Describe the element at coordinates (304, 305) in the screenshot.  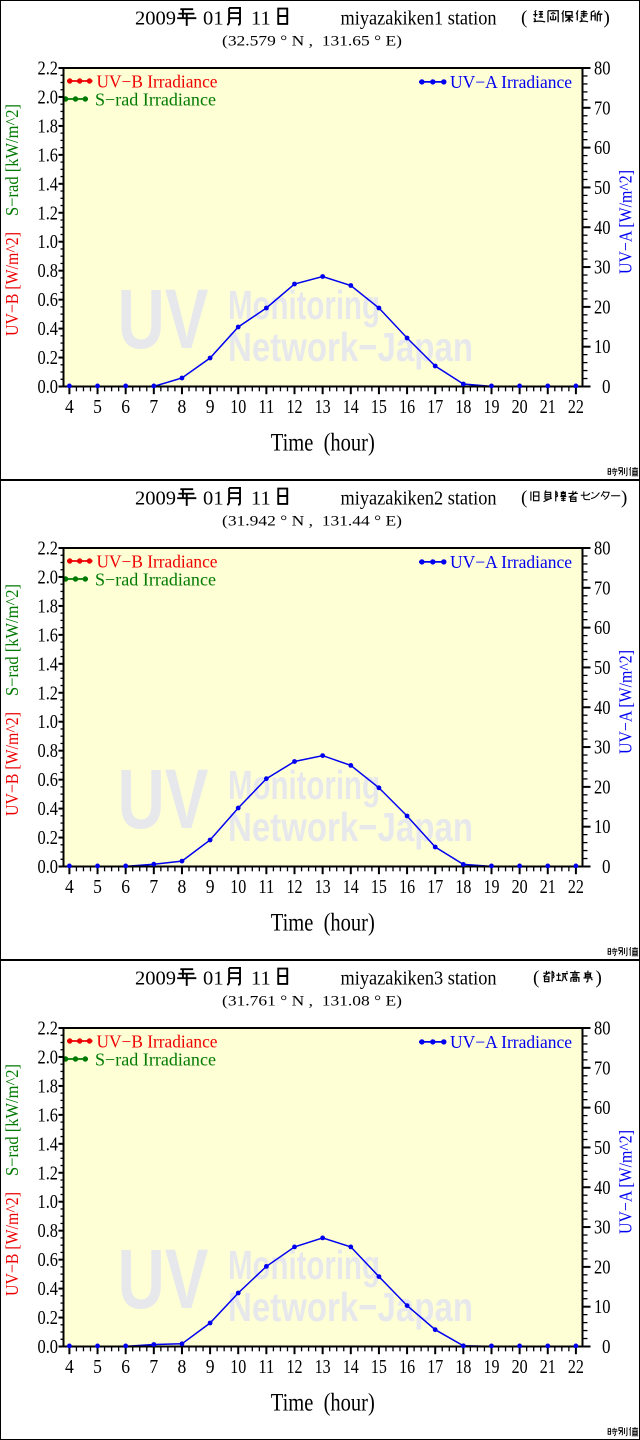
I see `svg-text: Monitoring` at that location.